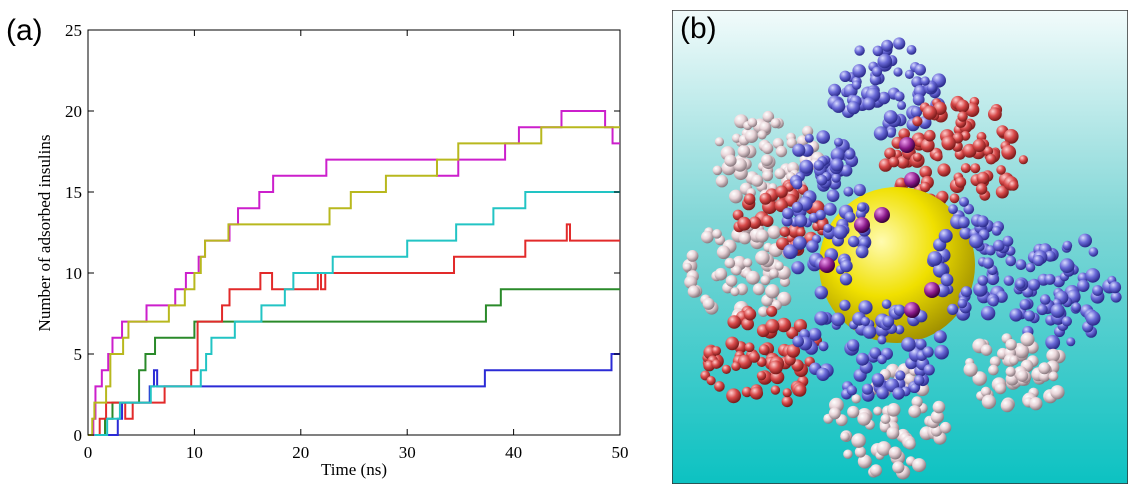  Describe the element at coordinates (194, 452) in the screenshot. I see `x-tick-label: 10` at that location.